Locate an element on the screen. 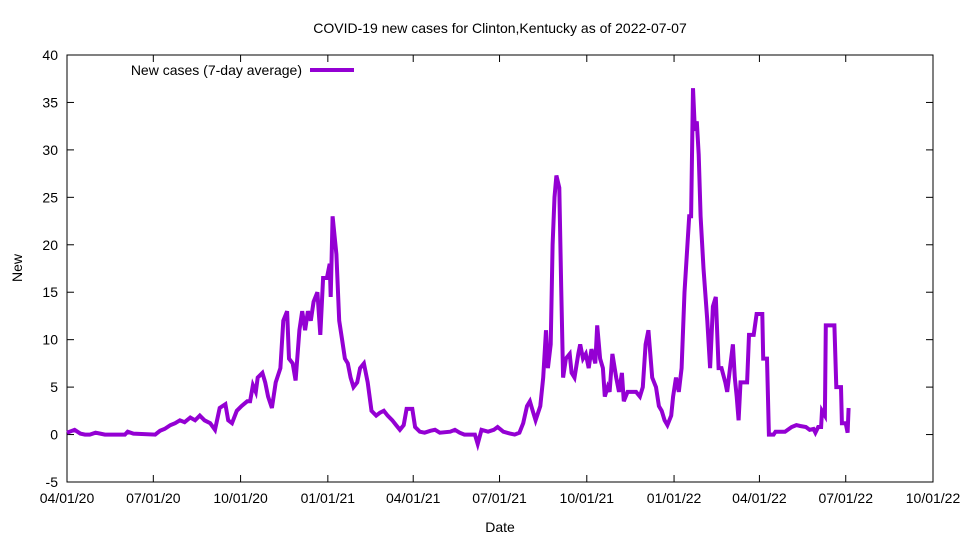  y-tick-label: 25 is located at coordinates (50, 197).